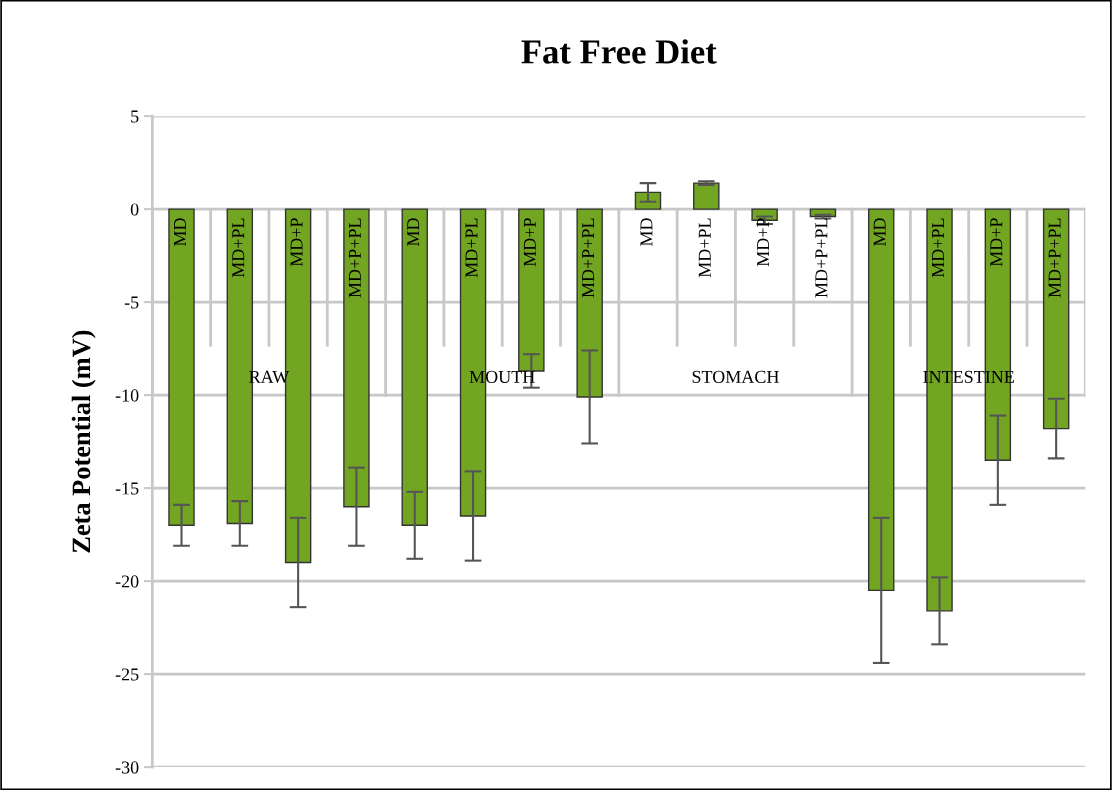 The height and width of the screenshot is (790, 1112). Describe the element at coordinates (619, 51) in the screenshot. I see `chart-title: Fat Free Diet` at that location.